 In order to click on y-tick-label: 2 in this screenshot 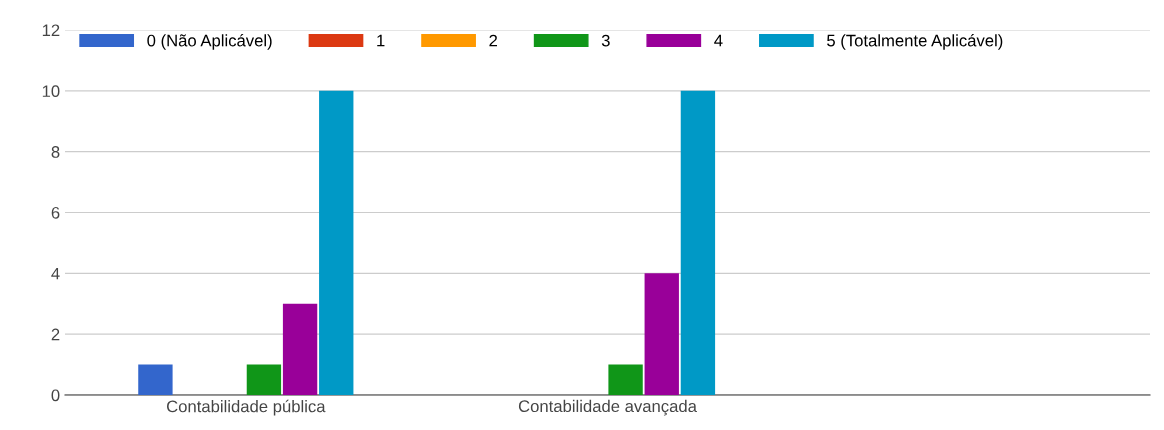, I will do `click(55, 334)`.